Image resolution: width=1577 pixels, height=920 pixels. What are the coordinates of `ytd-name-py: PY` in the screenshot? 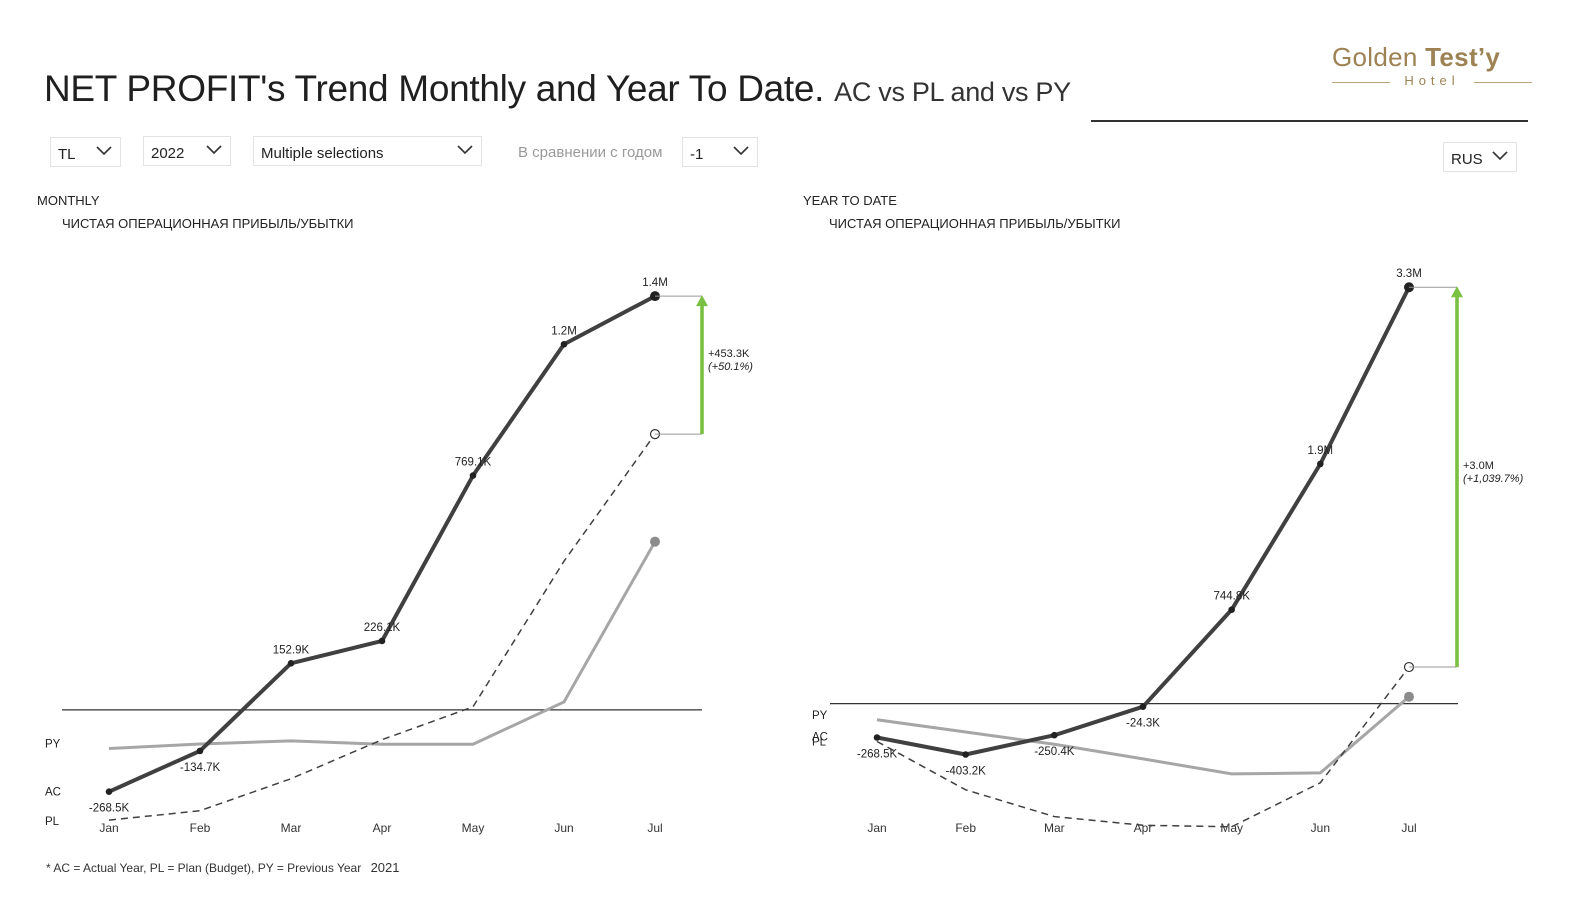 It's located at (820, 716).